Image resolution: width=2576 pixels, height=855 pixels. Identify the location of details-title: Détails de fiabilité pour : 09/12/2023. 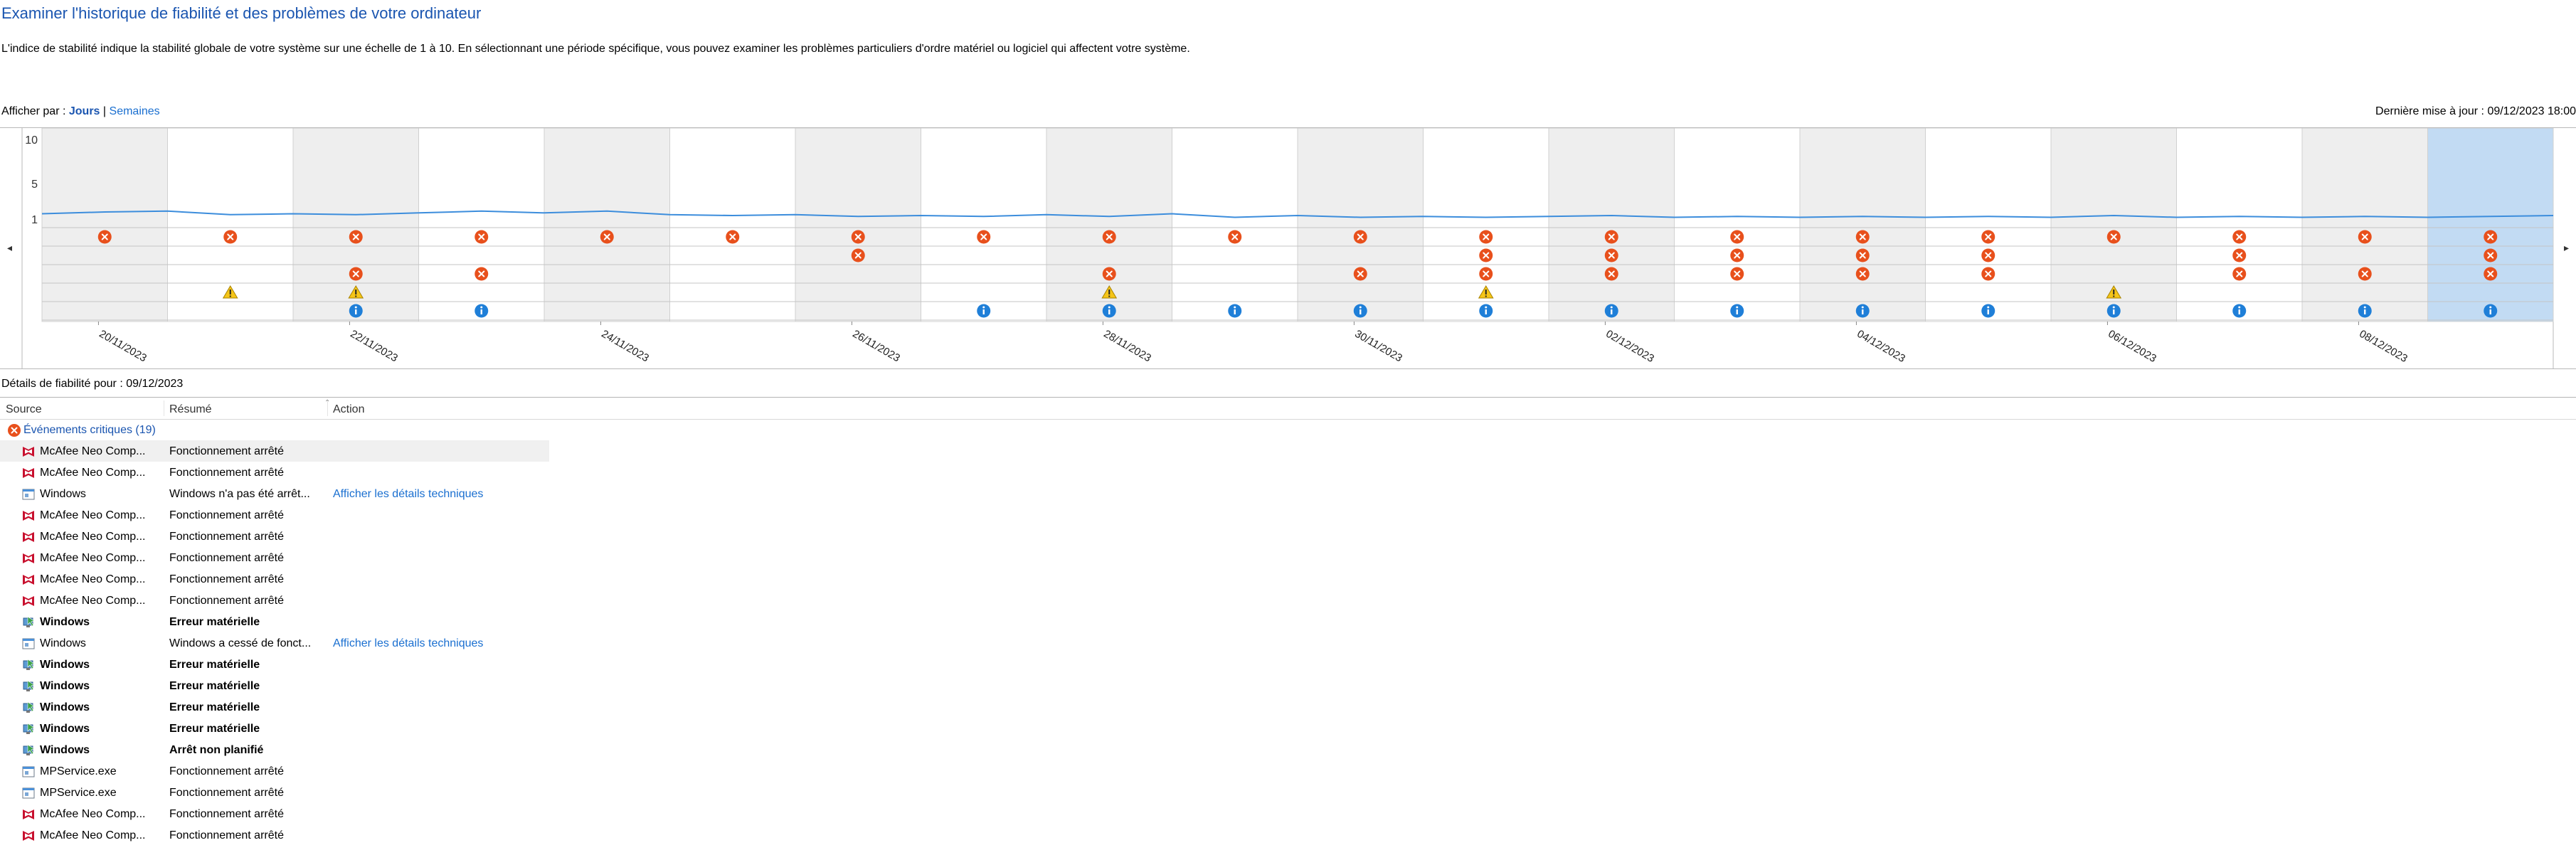
(93, 384).